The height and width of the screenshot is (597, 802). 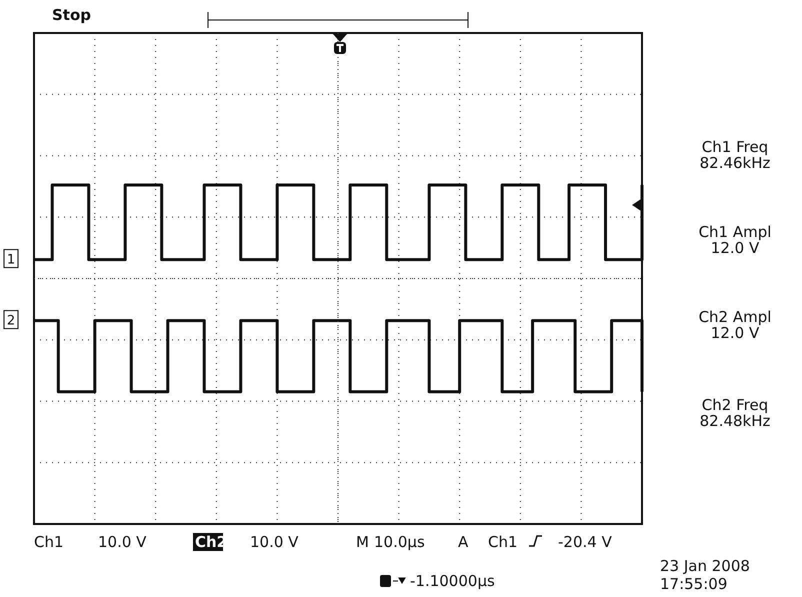 I want to click on text: 82.46kHz, so click(x=735, y=163).